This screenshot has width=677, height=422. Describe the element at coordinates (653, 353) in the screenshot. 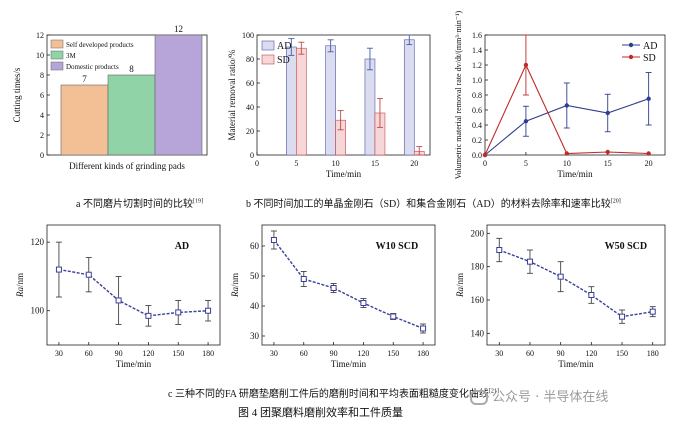

I see `chart-c3-xtick-label: 180` at that location.